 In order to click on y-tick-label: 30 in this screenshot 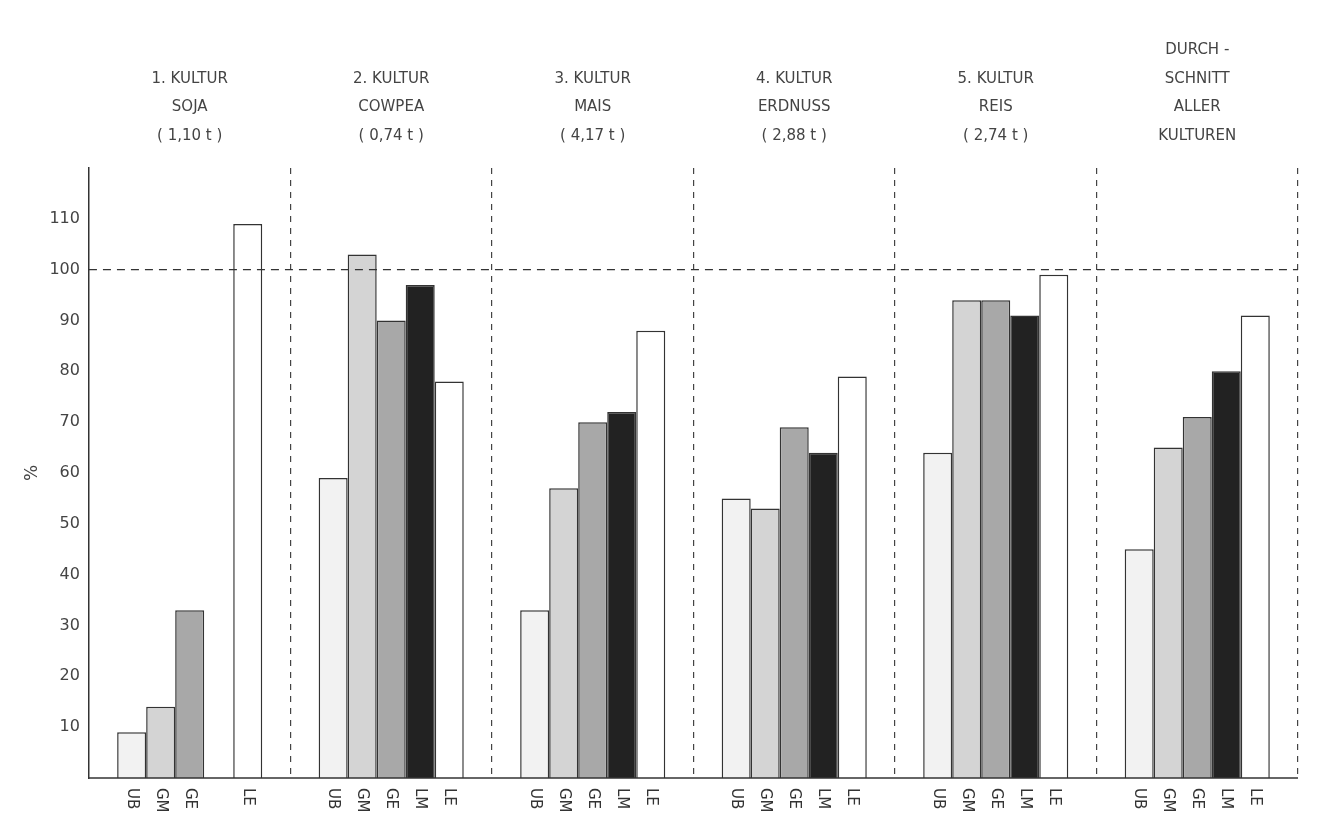, I will do `click(69, 624)`.